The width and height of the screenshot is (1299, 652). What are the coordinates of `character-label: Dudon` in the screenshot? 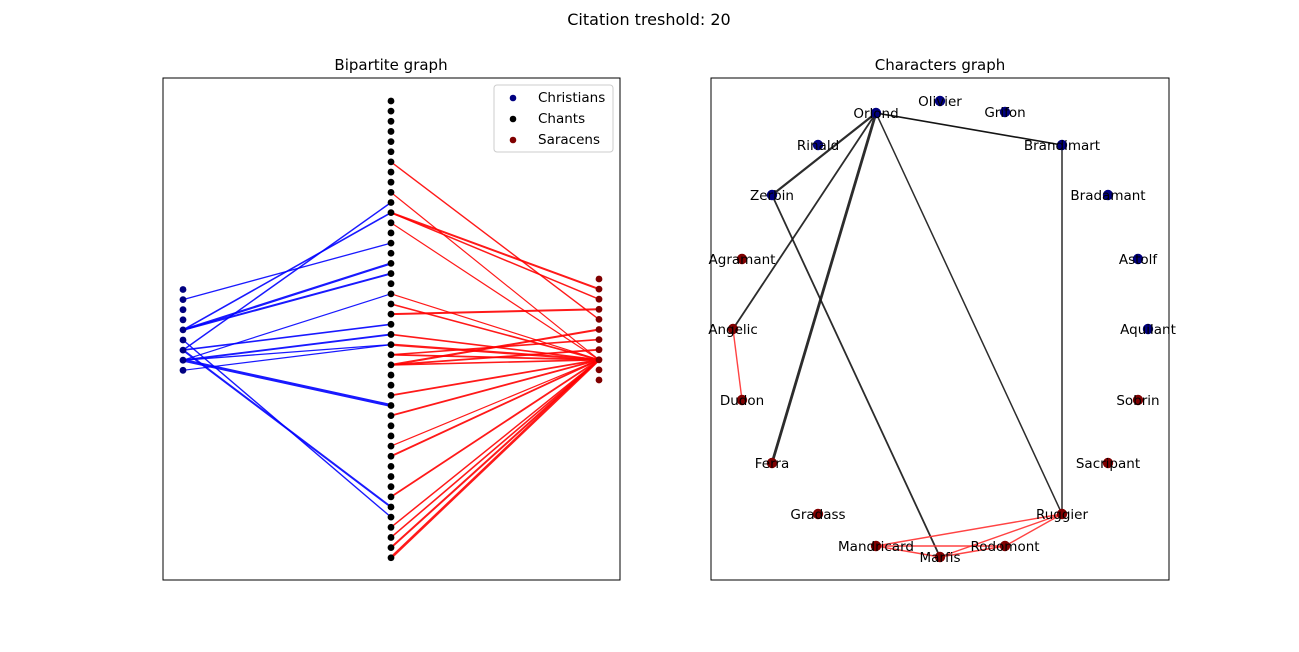 It's located at (742, 401).